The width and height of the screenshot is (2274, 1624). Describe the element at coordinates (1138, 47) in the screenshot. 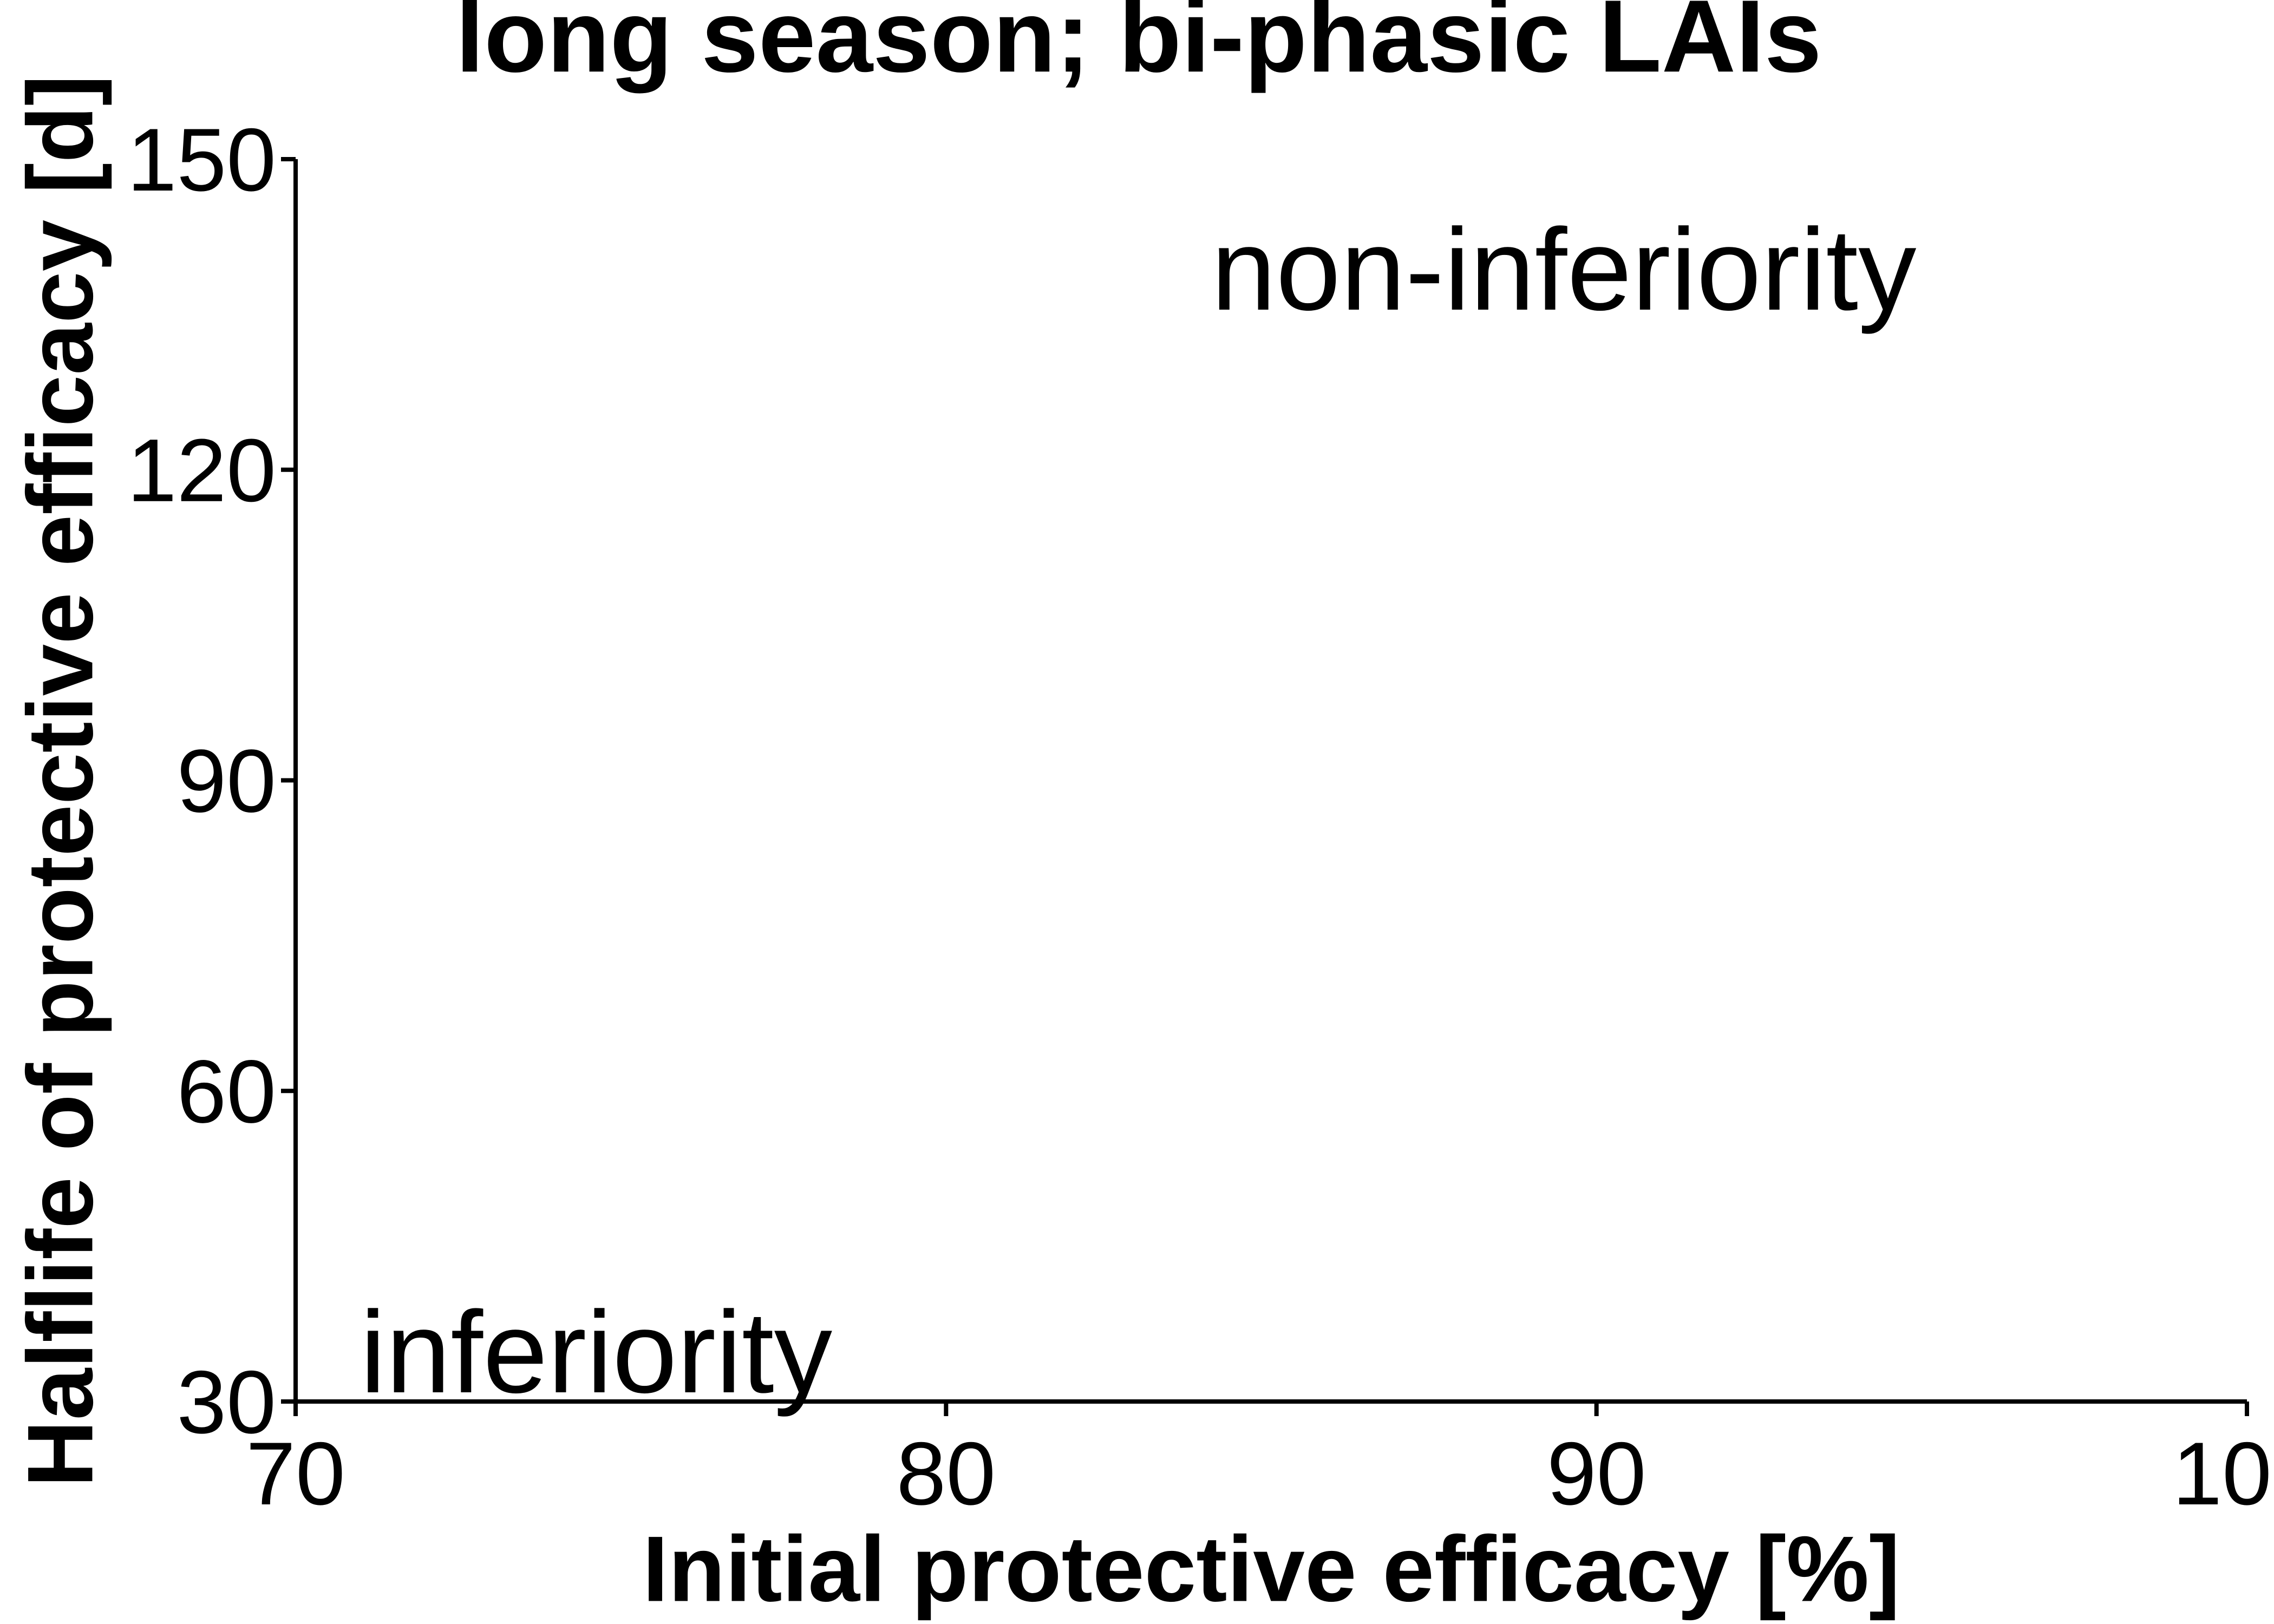

I see `chart-title: long season; bi-phasic LAIs` at that location.